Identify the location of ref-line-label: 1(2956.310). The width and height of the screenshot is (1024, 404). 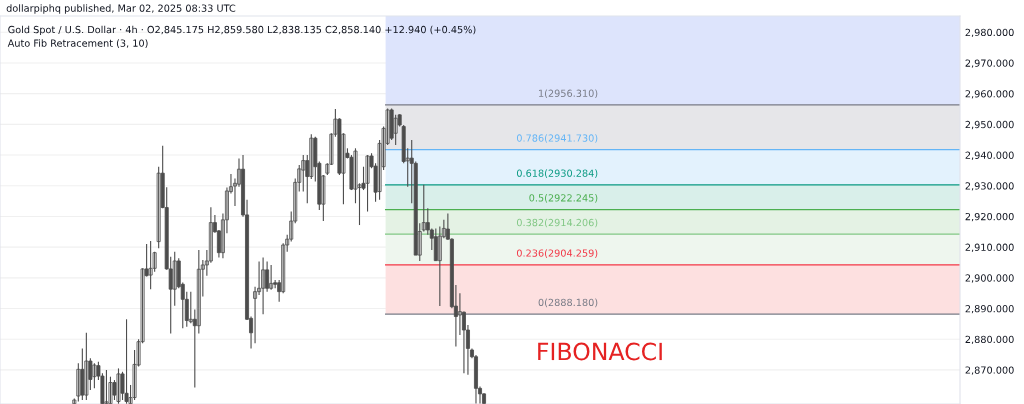
(568, 94).